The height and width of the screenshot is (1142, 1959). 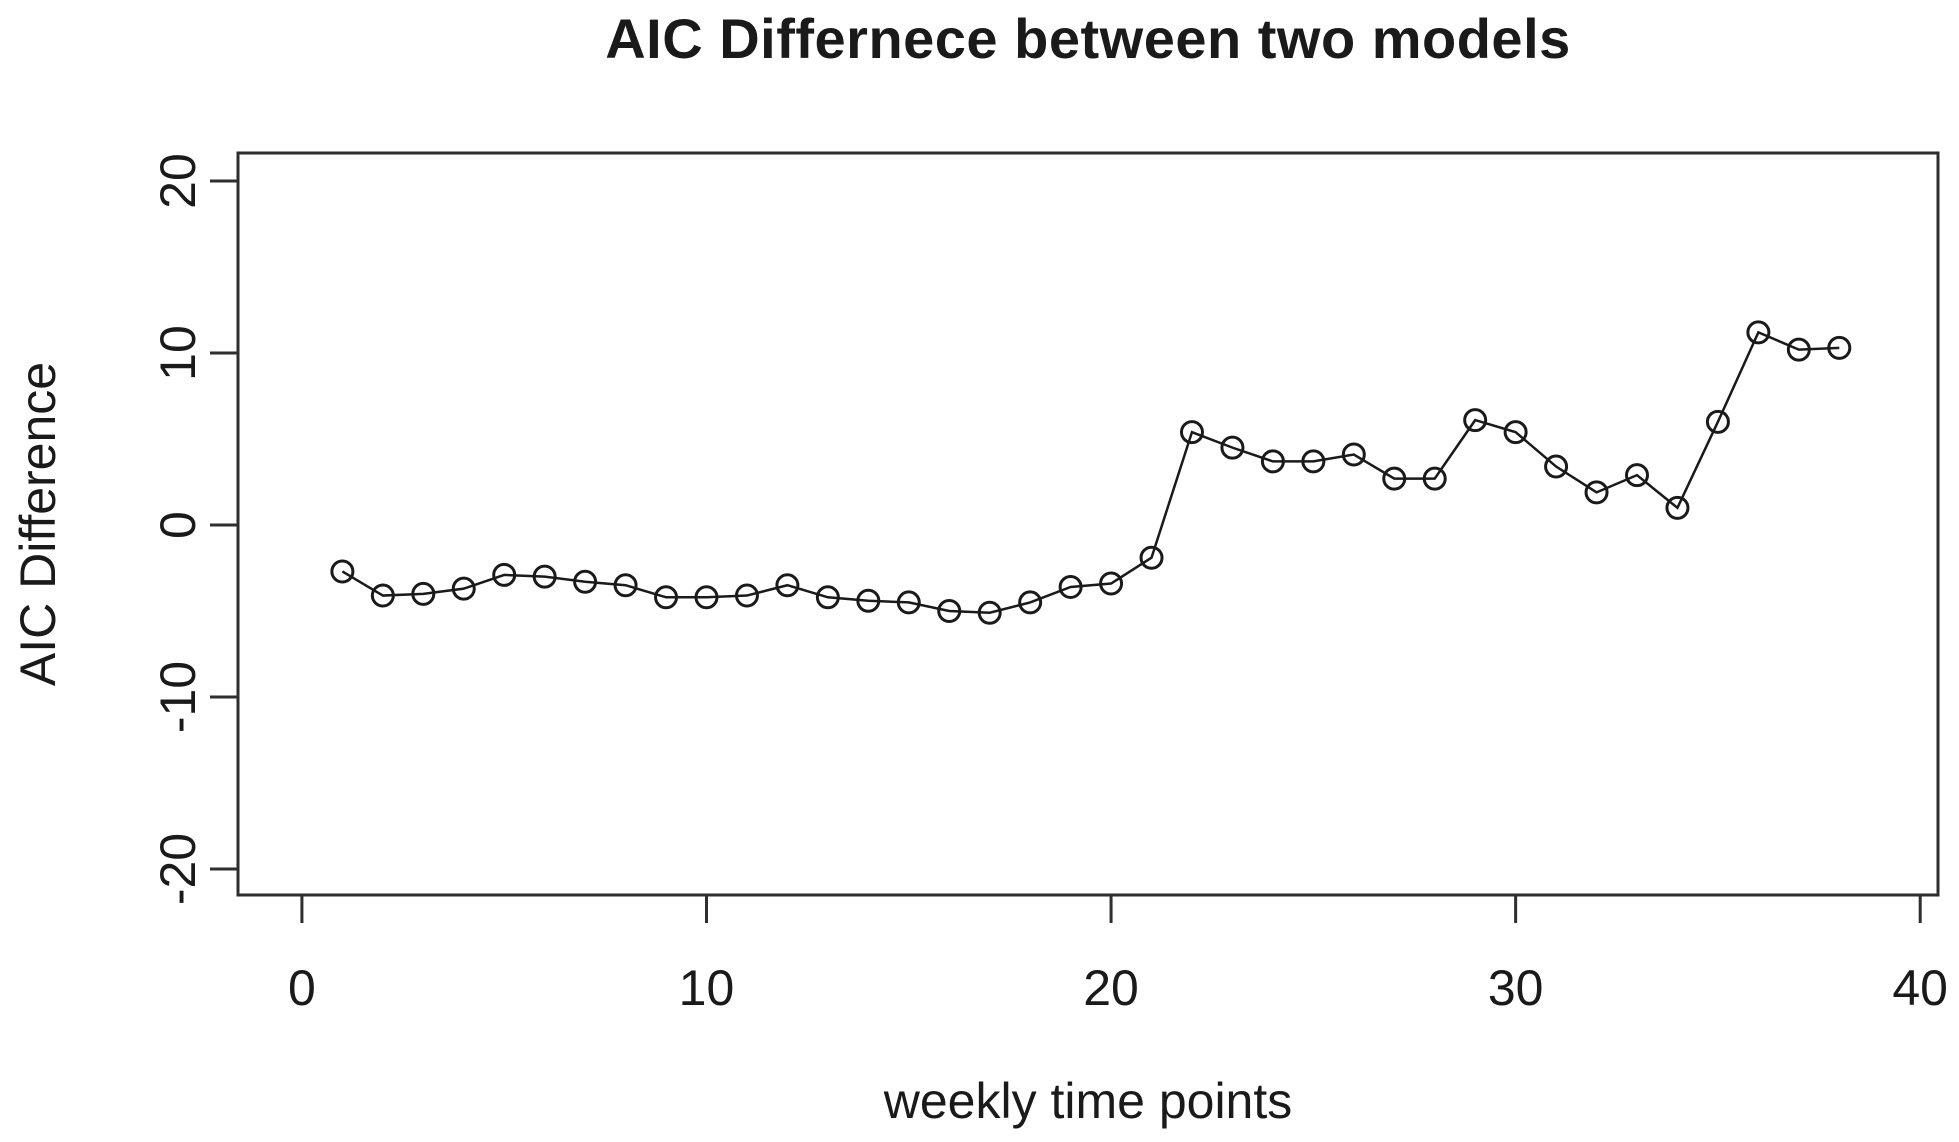 I want to click on y-tick-label: -20, so click(x=178, y=869).